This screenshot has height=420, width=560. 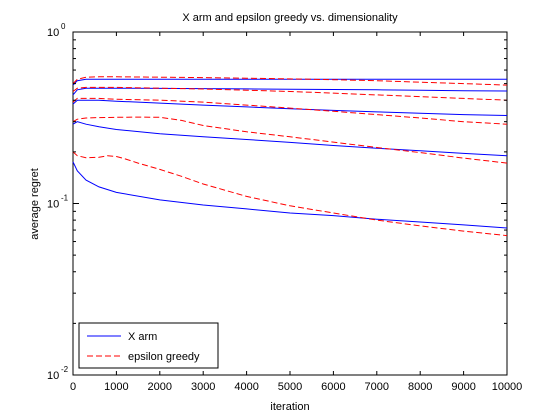 I want to click on x-tick-label: 3000, so click(x=203, y=387).